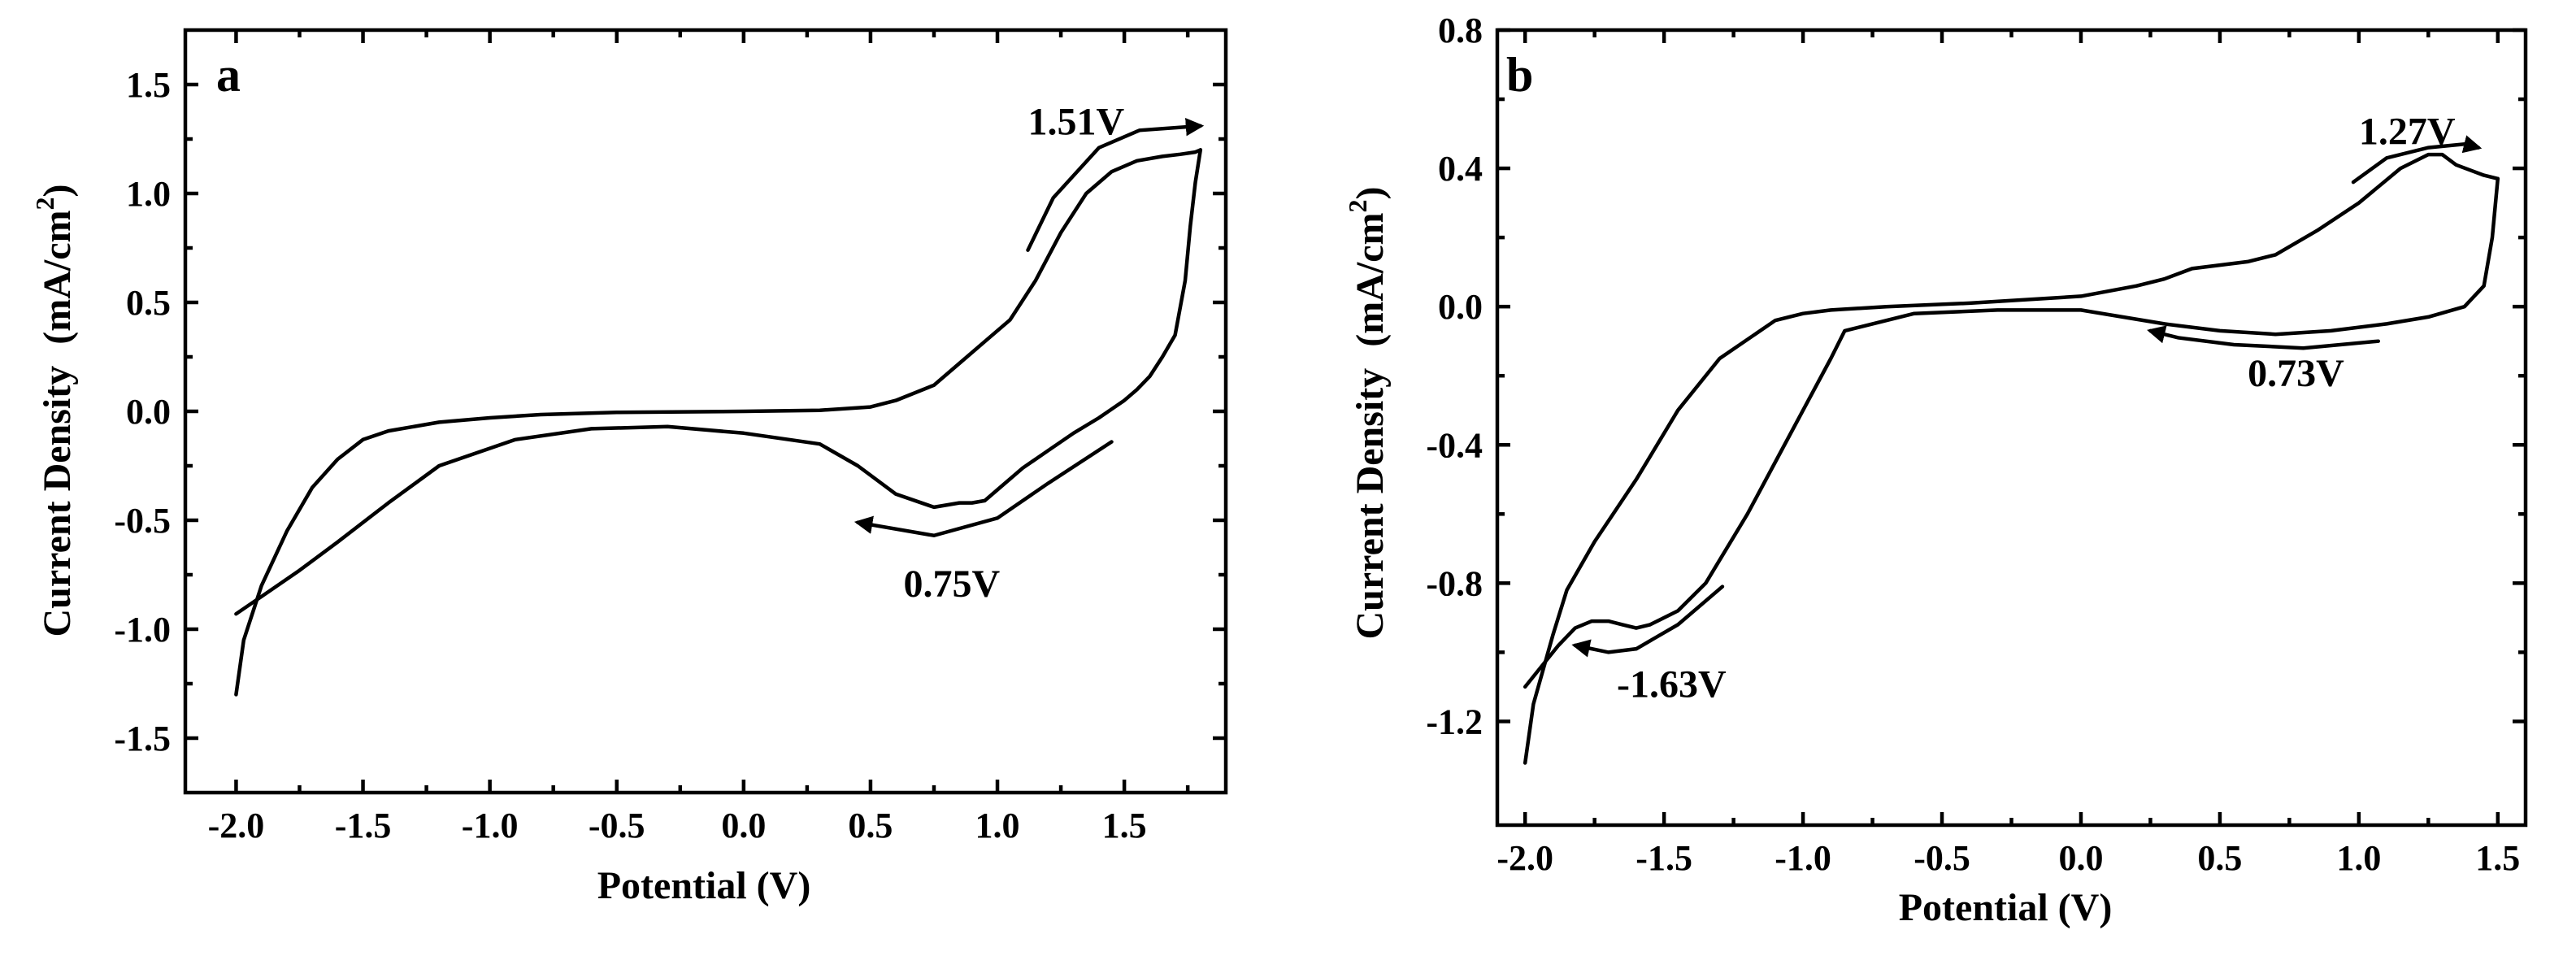 This screenshot has height=956, width=2576. I want to click on y-tick-label: -0.4, so click(1454, 445).